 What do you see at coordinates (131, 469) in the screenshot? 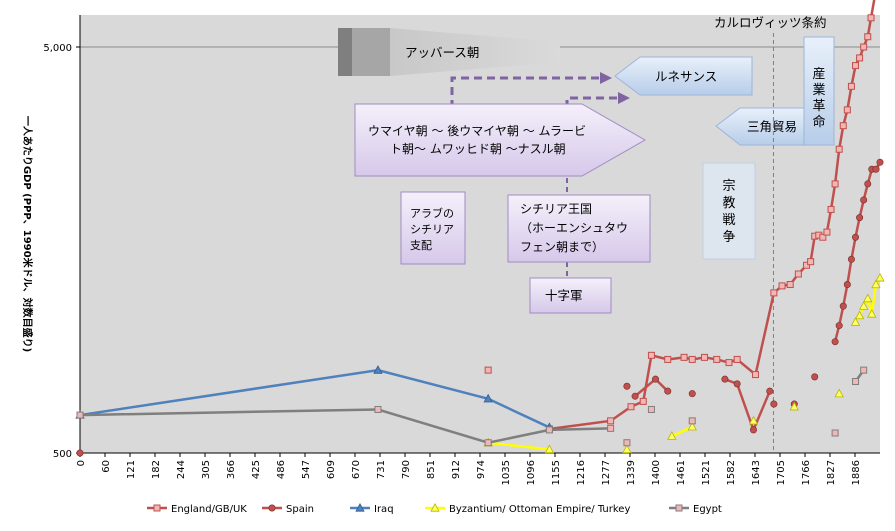
I see `x-tick-label: 121` at bounding box center [131, 469].